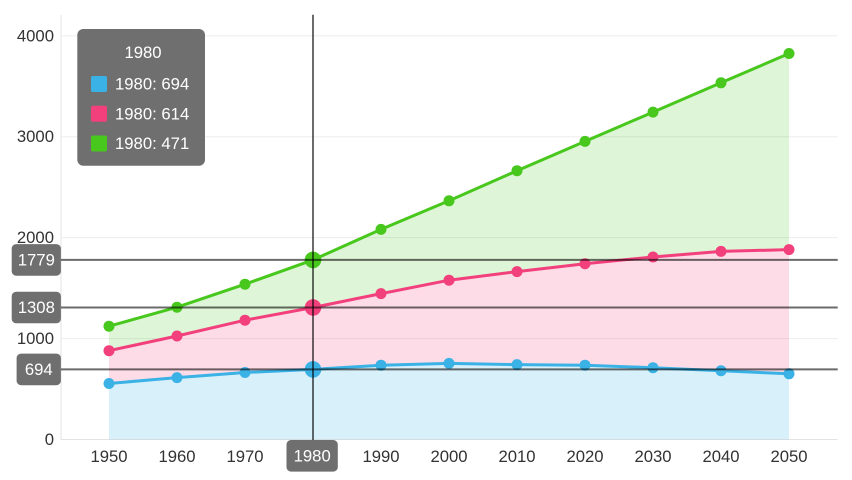 The height and width of the screenshot is (480, 852). I want to click on svg-text: 0, so click(49, 439).